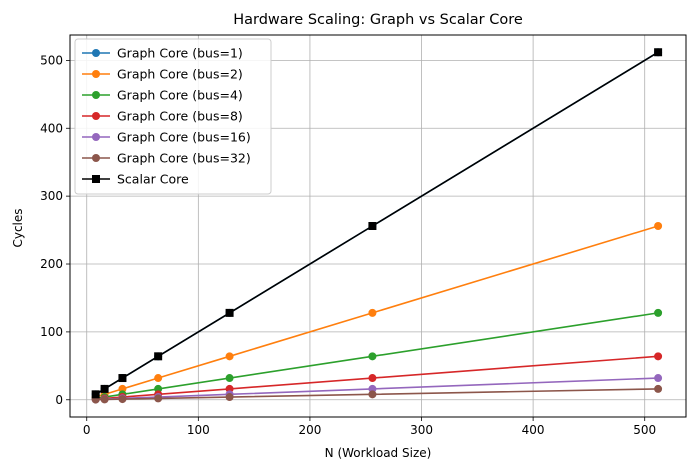 The image size is (695, 470). What do you see at coordinates (180, 53) in the screenshot?
I see `legend-label: Graph Core (bus=1)` at bounding box center [180, 53].